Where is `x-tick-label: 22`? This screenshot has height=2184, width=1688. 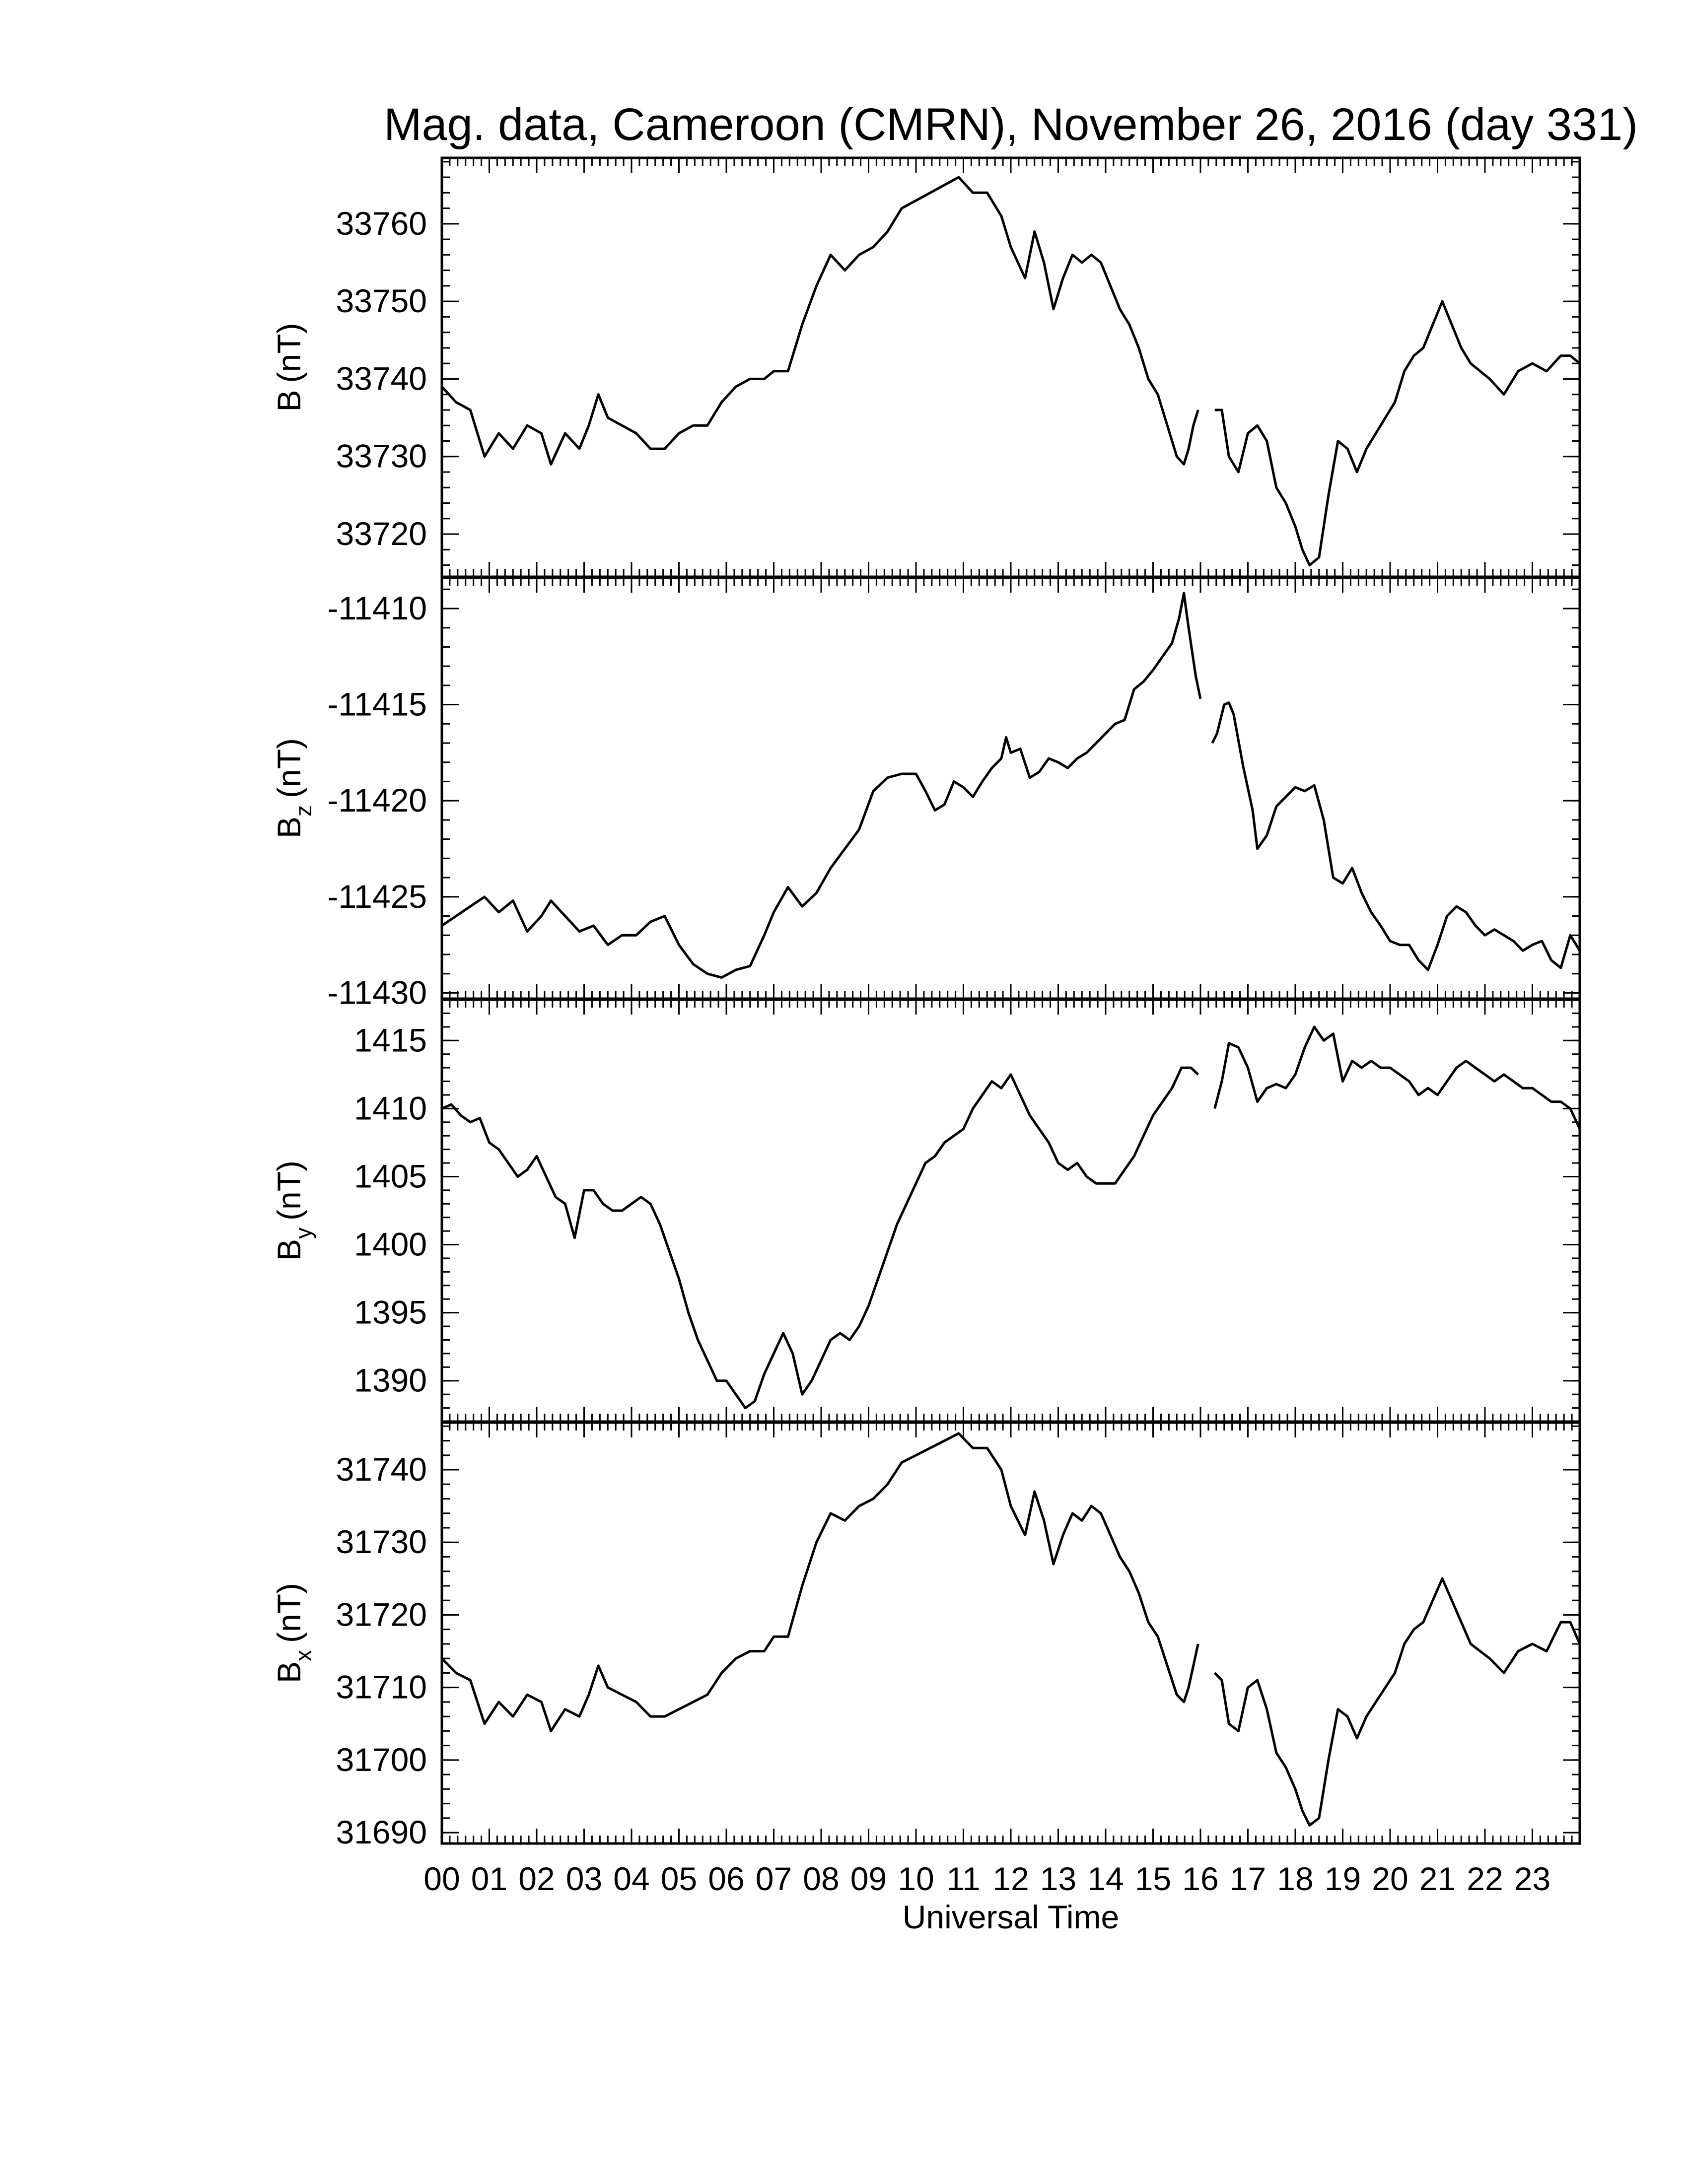
x-tick-label: 22 is located at coordinates (1485, 1878).